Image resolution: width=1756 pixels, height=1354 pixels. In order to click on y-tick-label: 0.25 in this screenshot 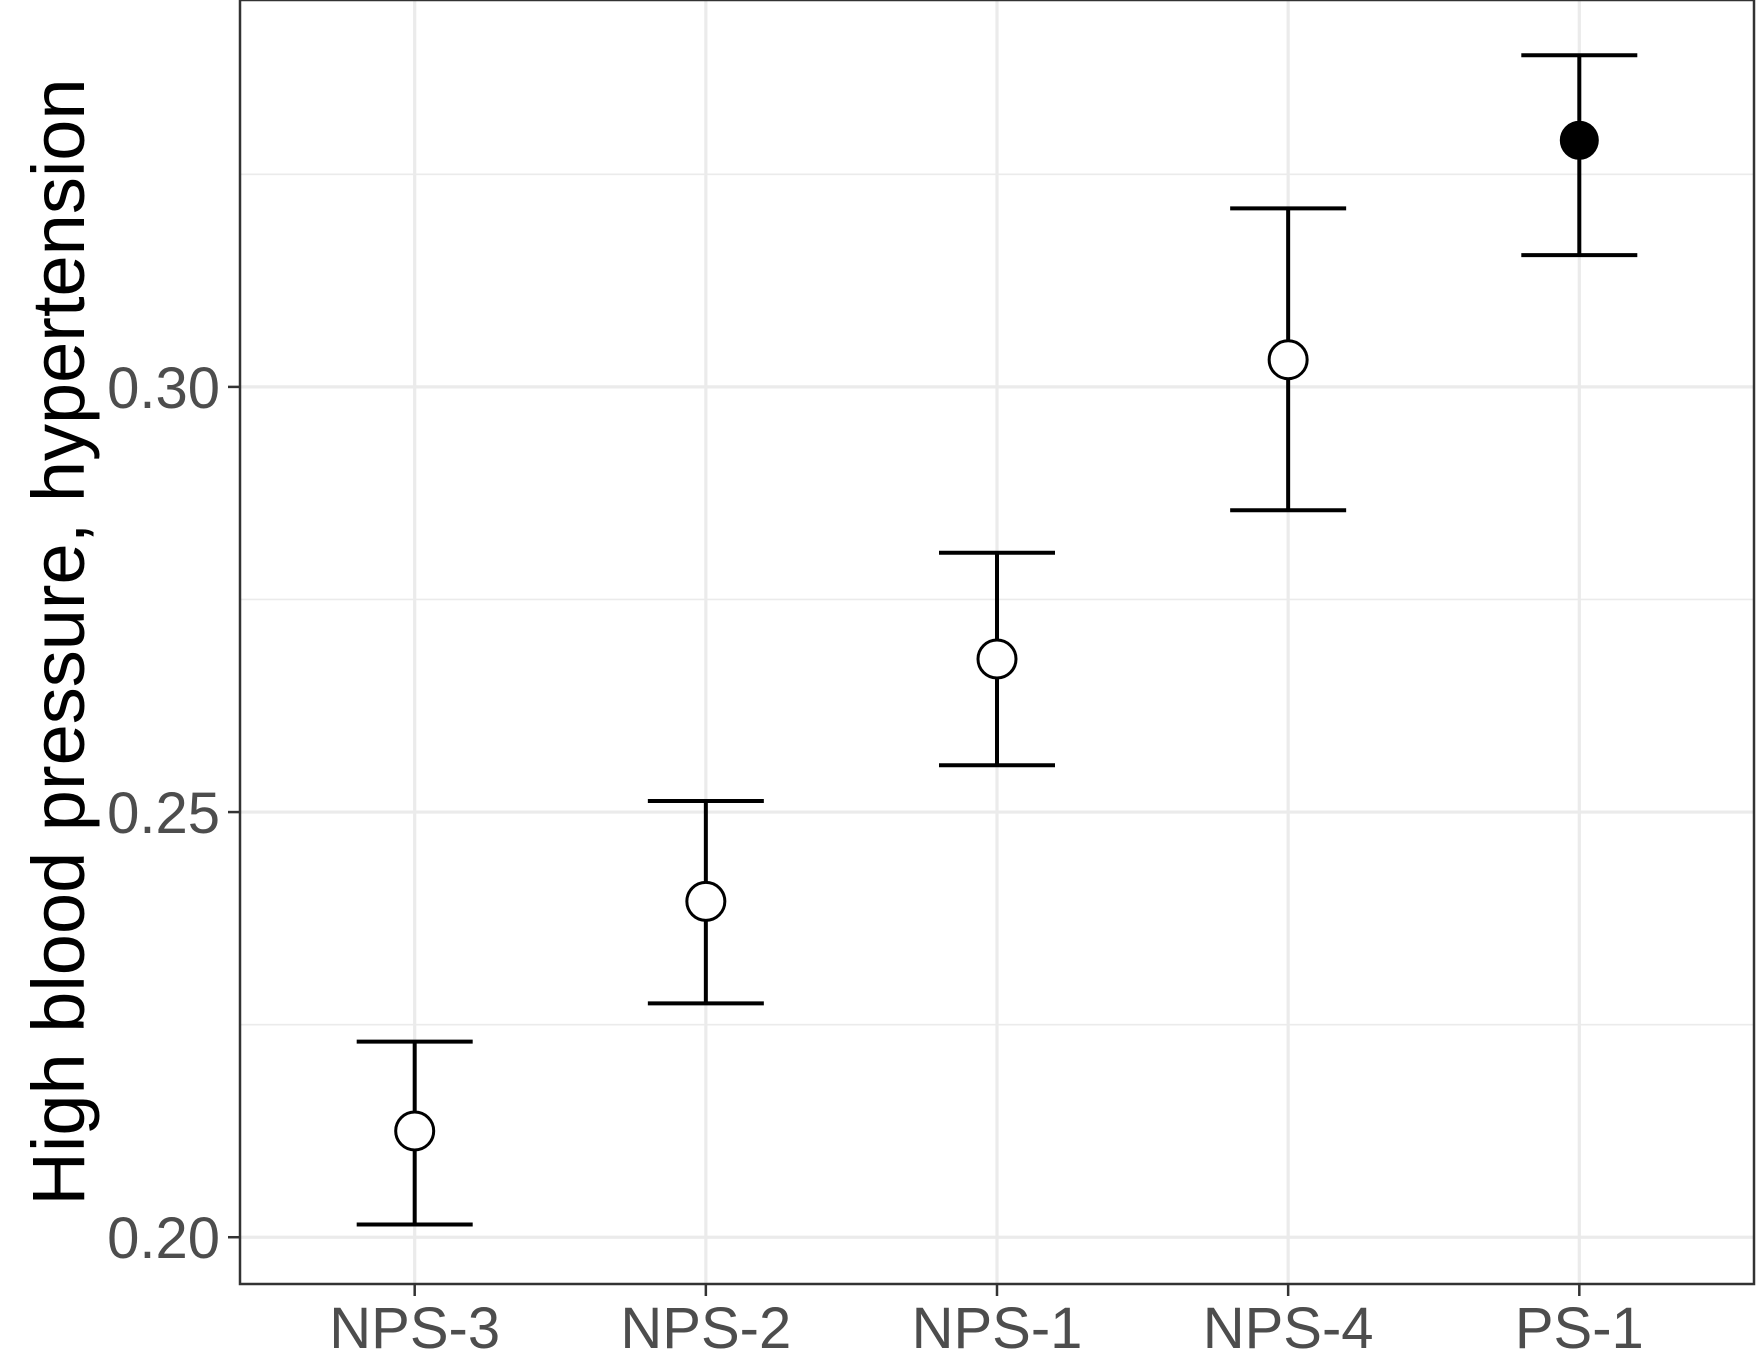, I will do `click(163, 813)`.